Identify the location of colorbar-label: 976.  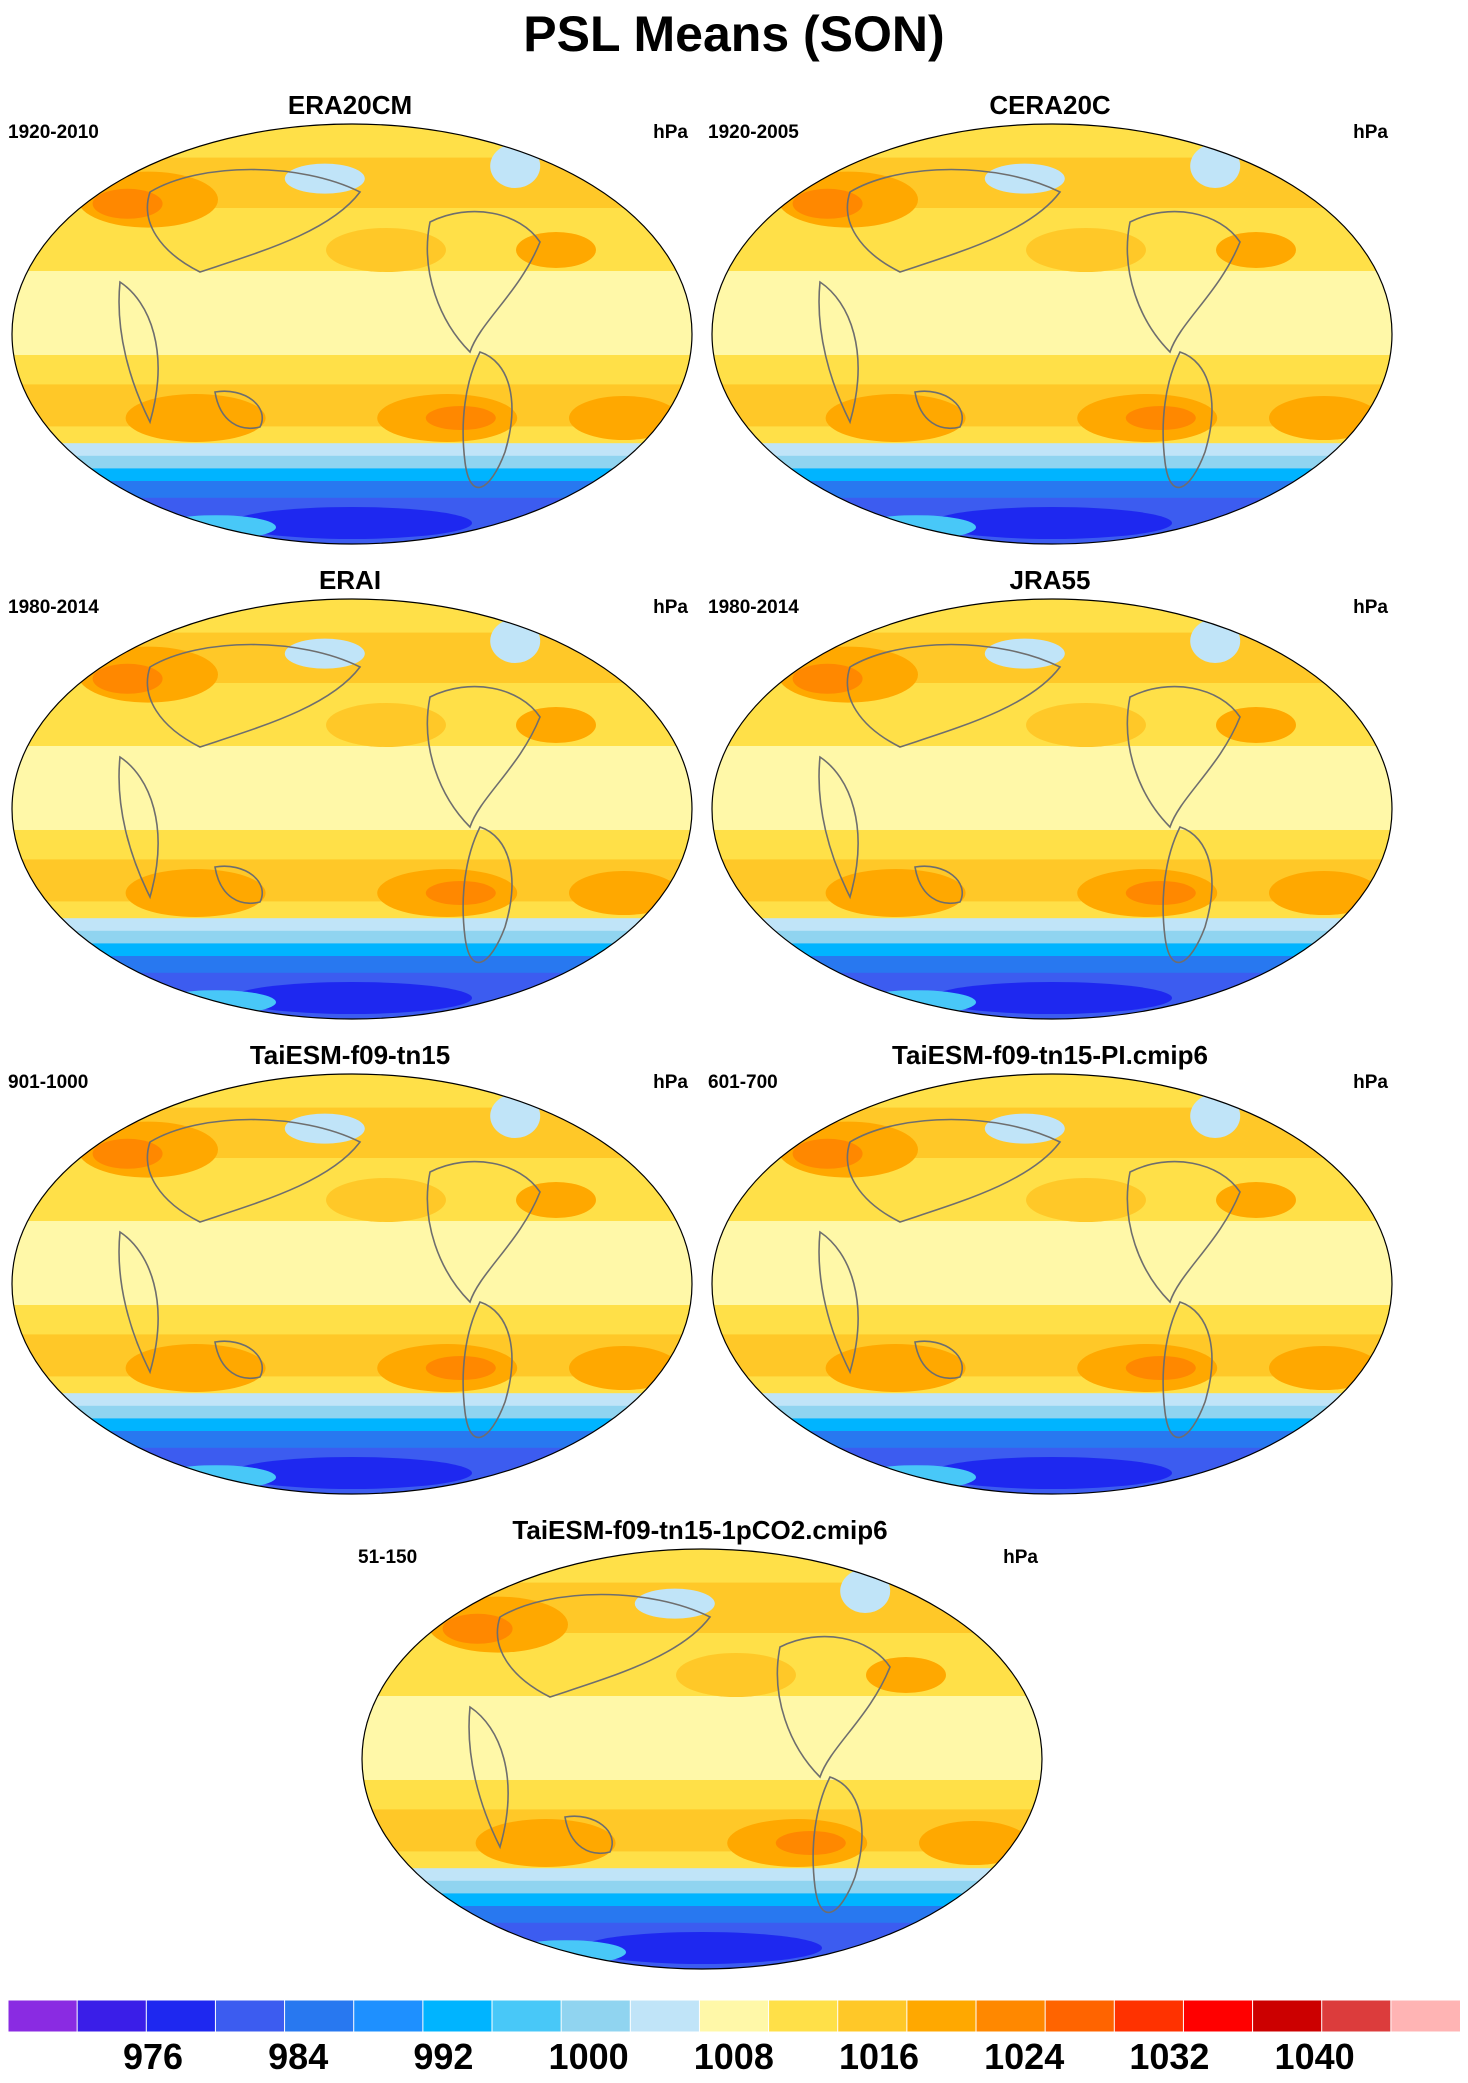
(153, 2056).